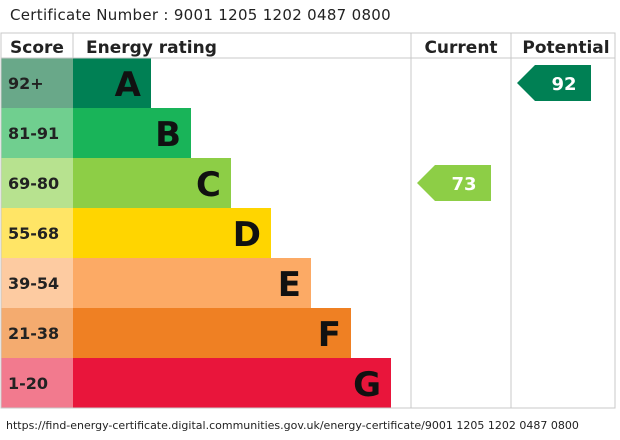  What do you see at coordinates (26, 83) in the screenshot?
I see `score-label-a: 92+` at bounding box center [26, 83].